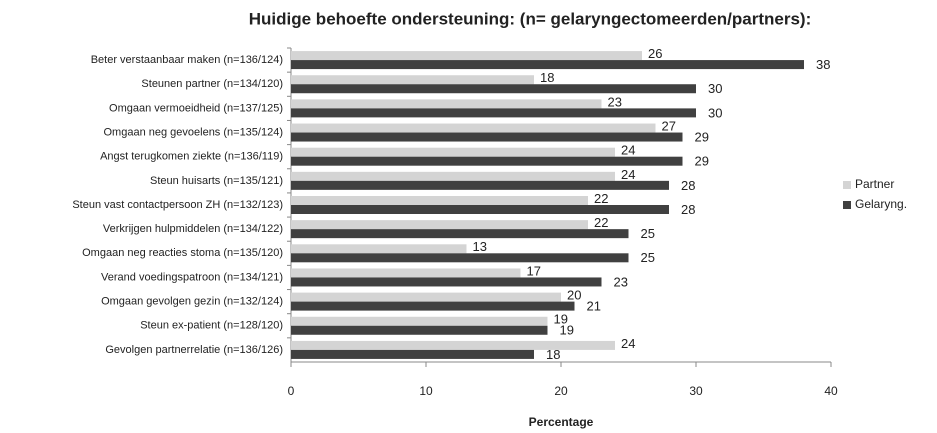 The height and width of the screenshot is (433, 937). What do you see at coordinates (182, 253) in the screenshot?
I see `category-label: Omgaan neg reacties stoma (n=135/120)` at bounding box center [182, 253].